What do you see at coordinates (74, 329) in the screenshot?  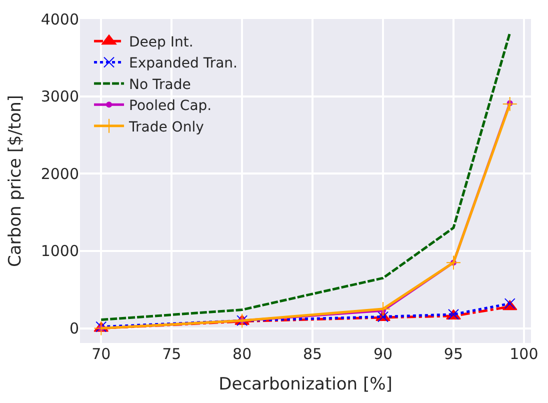 I see `y-tick-label: 0` at bounding box center [74, 329].